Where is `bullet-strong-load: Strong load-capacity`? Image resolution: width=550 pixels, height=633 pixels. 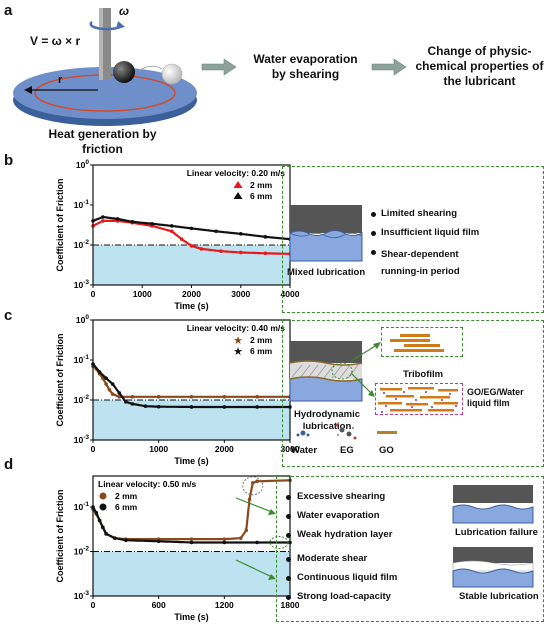
bullet-strong-load: Strong load-capacity is located at coordinates (344, 596).